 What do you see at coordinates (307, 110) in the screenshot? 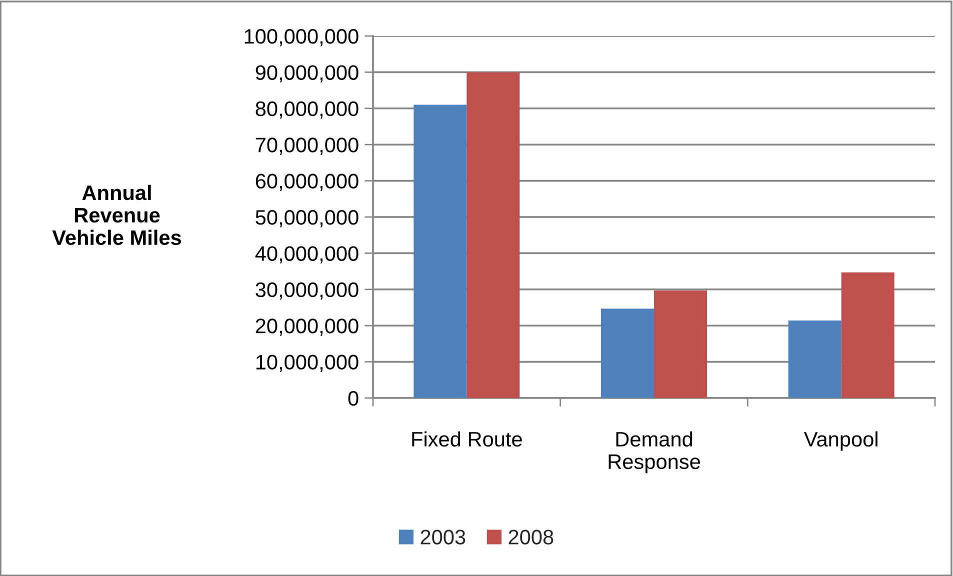
I see `y-tick-label: 80,000,000` at bounding box center [307, 110].